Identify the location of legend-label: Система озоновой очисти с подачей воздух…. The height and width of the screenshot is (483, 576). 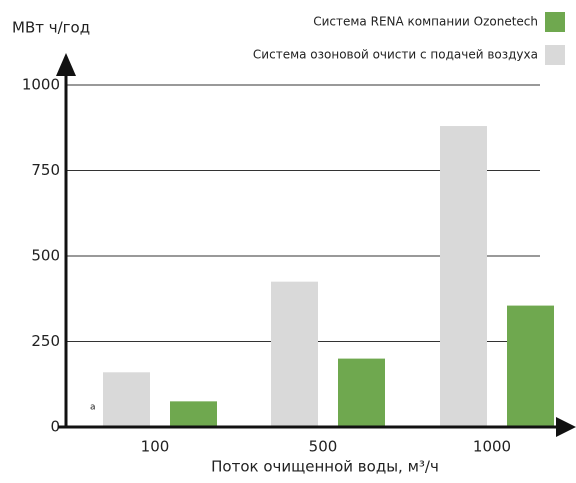
(395, 55).